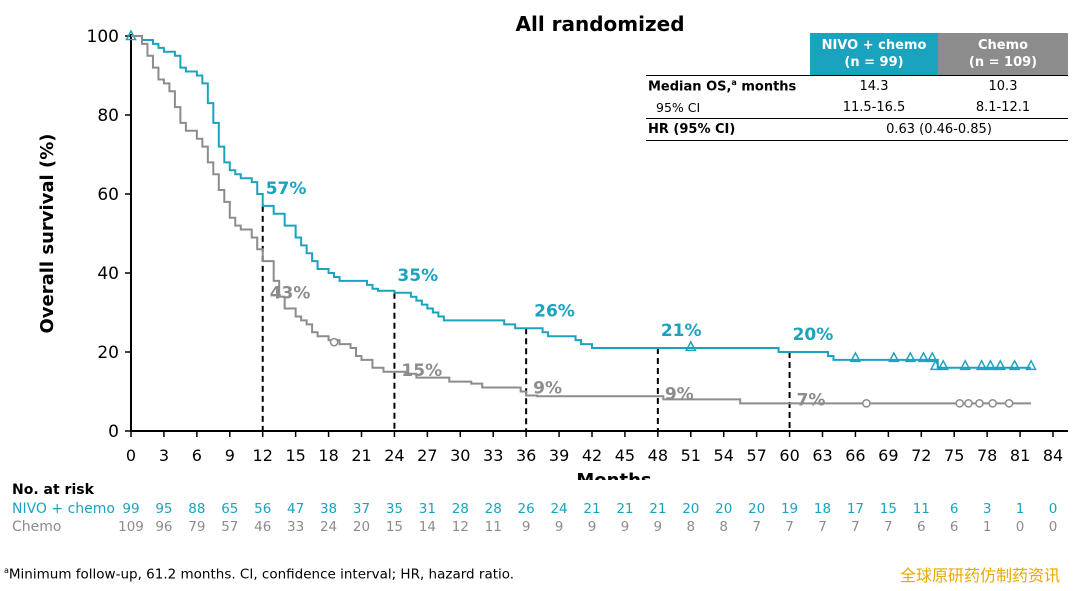 The image size is (1080, 591). What do you see at coordinates (131, 509) in the screenshot?
I see `risk-value: 99` at bounding box center [131, 509].